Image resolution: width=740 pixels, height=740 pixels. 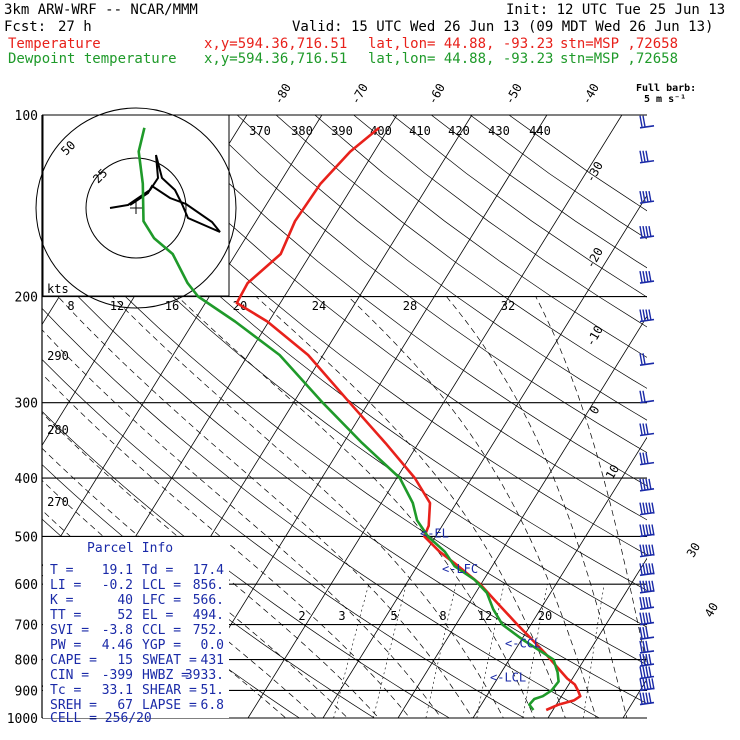 What do you see at coordinates (619, 44) in the screenshot?
I see `temperature-station: stn=MSP ,72658` at bounding box center [619, 44].